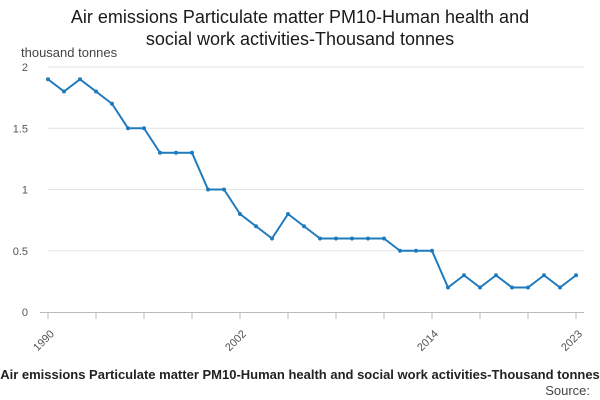  Describe the element at coordinates (20, 252) in the screenshot. I see `y-tick-label: 0.5` at that location.